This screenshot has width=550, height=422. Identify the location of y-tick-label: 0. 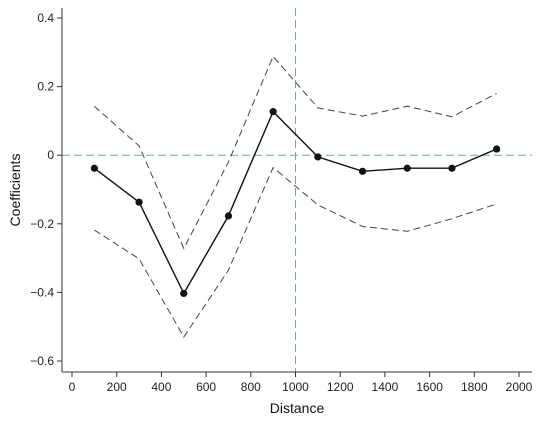
(50, 155).